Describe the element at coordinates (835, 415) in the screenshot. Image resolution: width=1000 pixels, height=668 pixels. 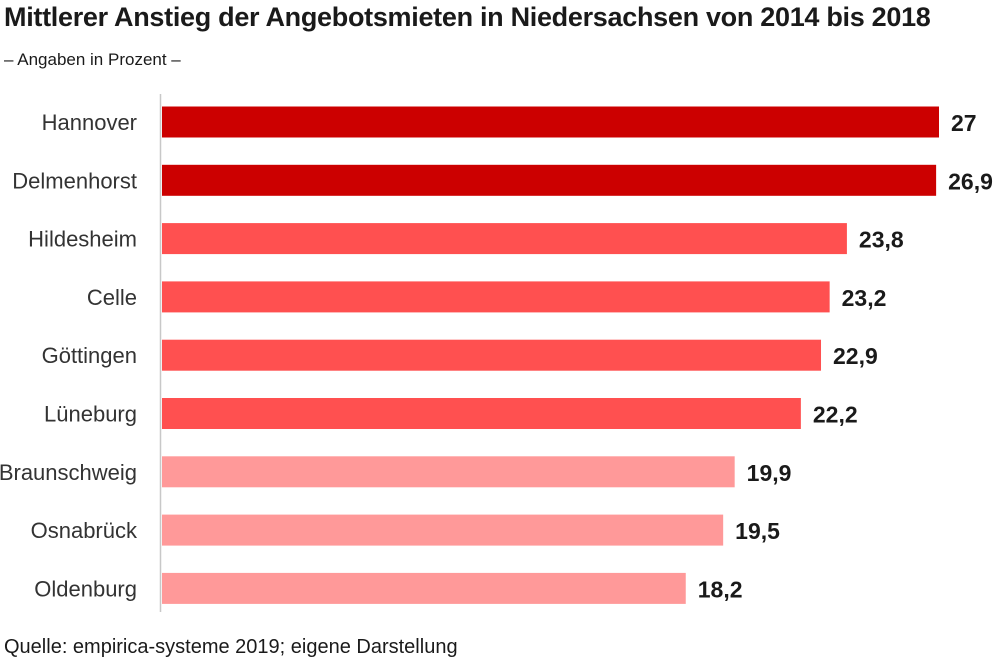
I see `value-label: 22,2` at that location.